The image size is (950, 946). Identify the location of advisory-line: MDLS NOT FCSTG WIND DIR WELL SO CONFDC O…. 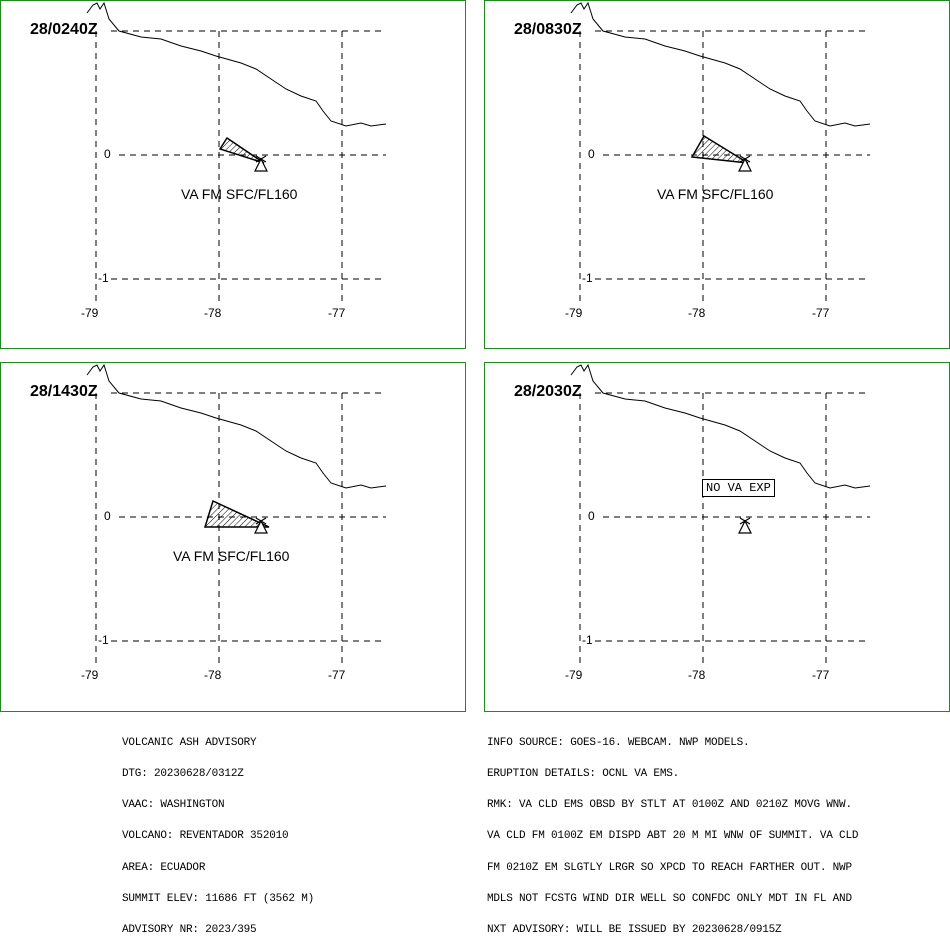
(669, 898).